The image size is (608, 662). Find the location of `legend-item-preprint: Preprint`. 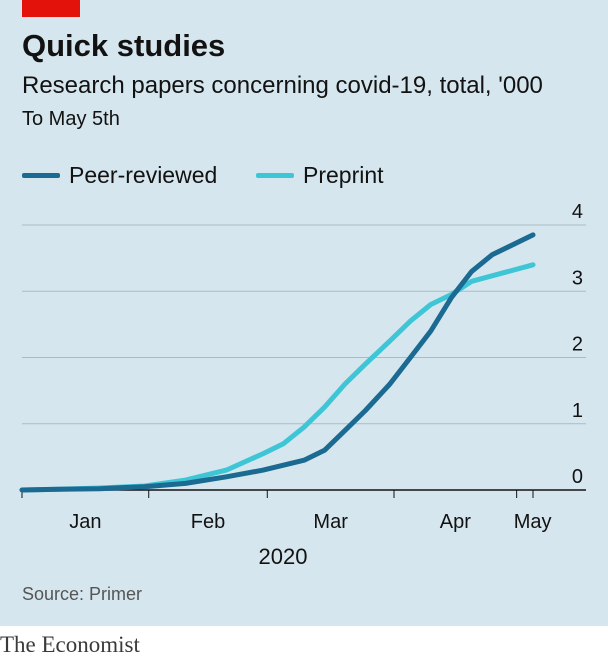

legend-item-preprint: Preprint is located at coordinates (320, 175).